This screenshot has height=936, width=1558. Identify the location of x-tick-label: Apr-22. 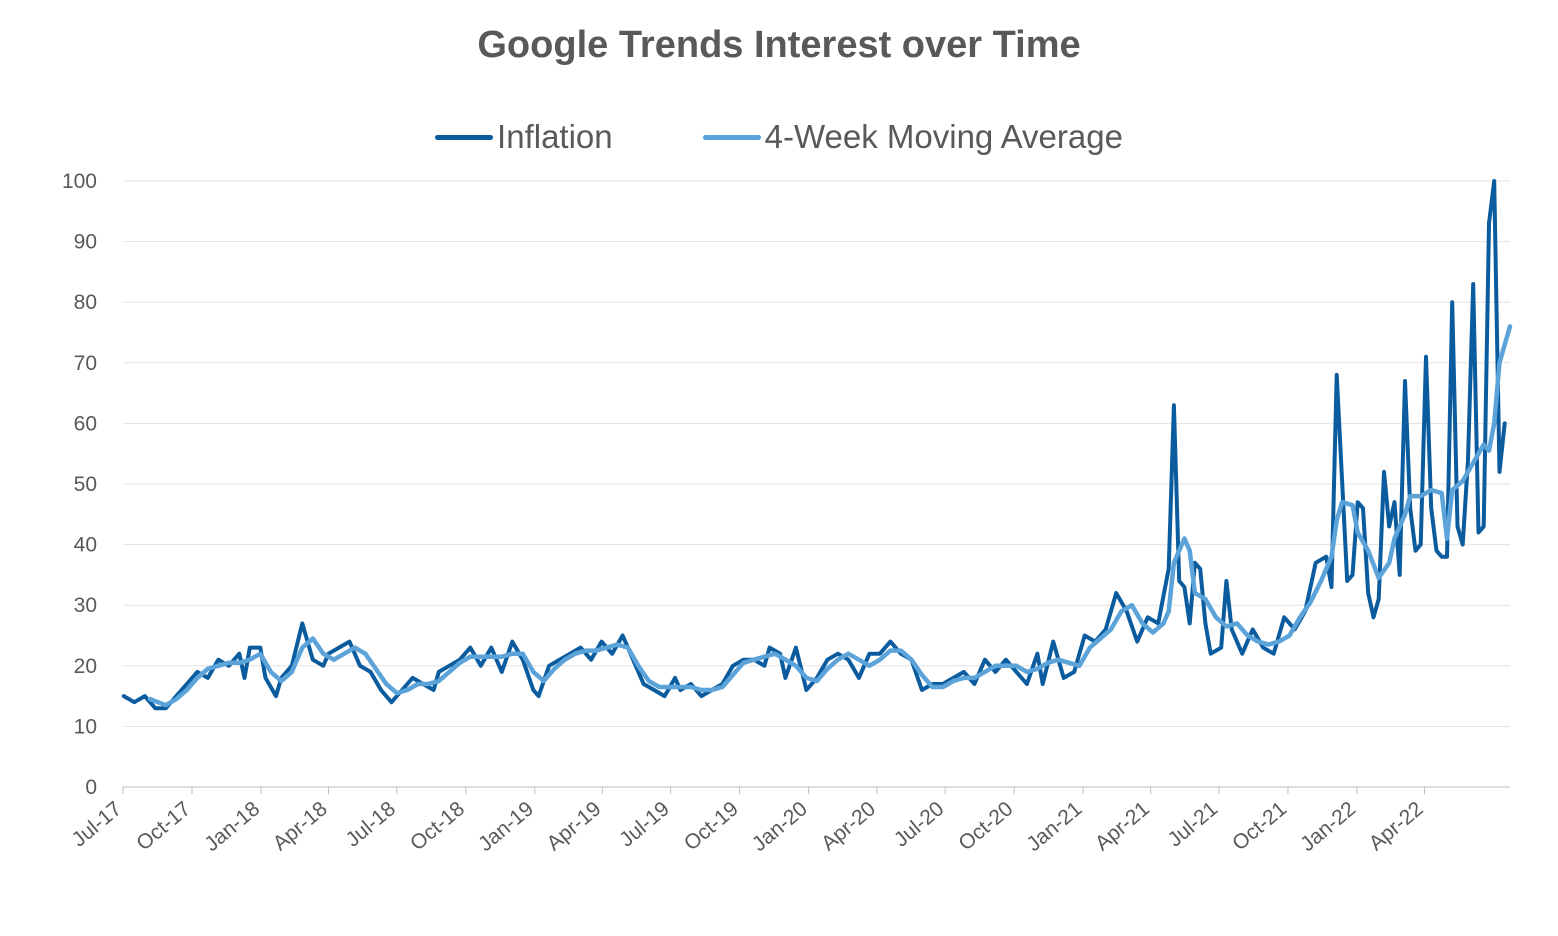
(1396, 826).